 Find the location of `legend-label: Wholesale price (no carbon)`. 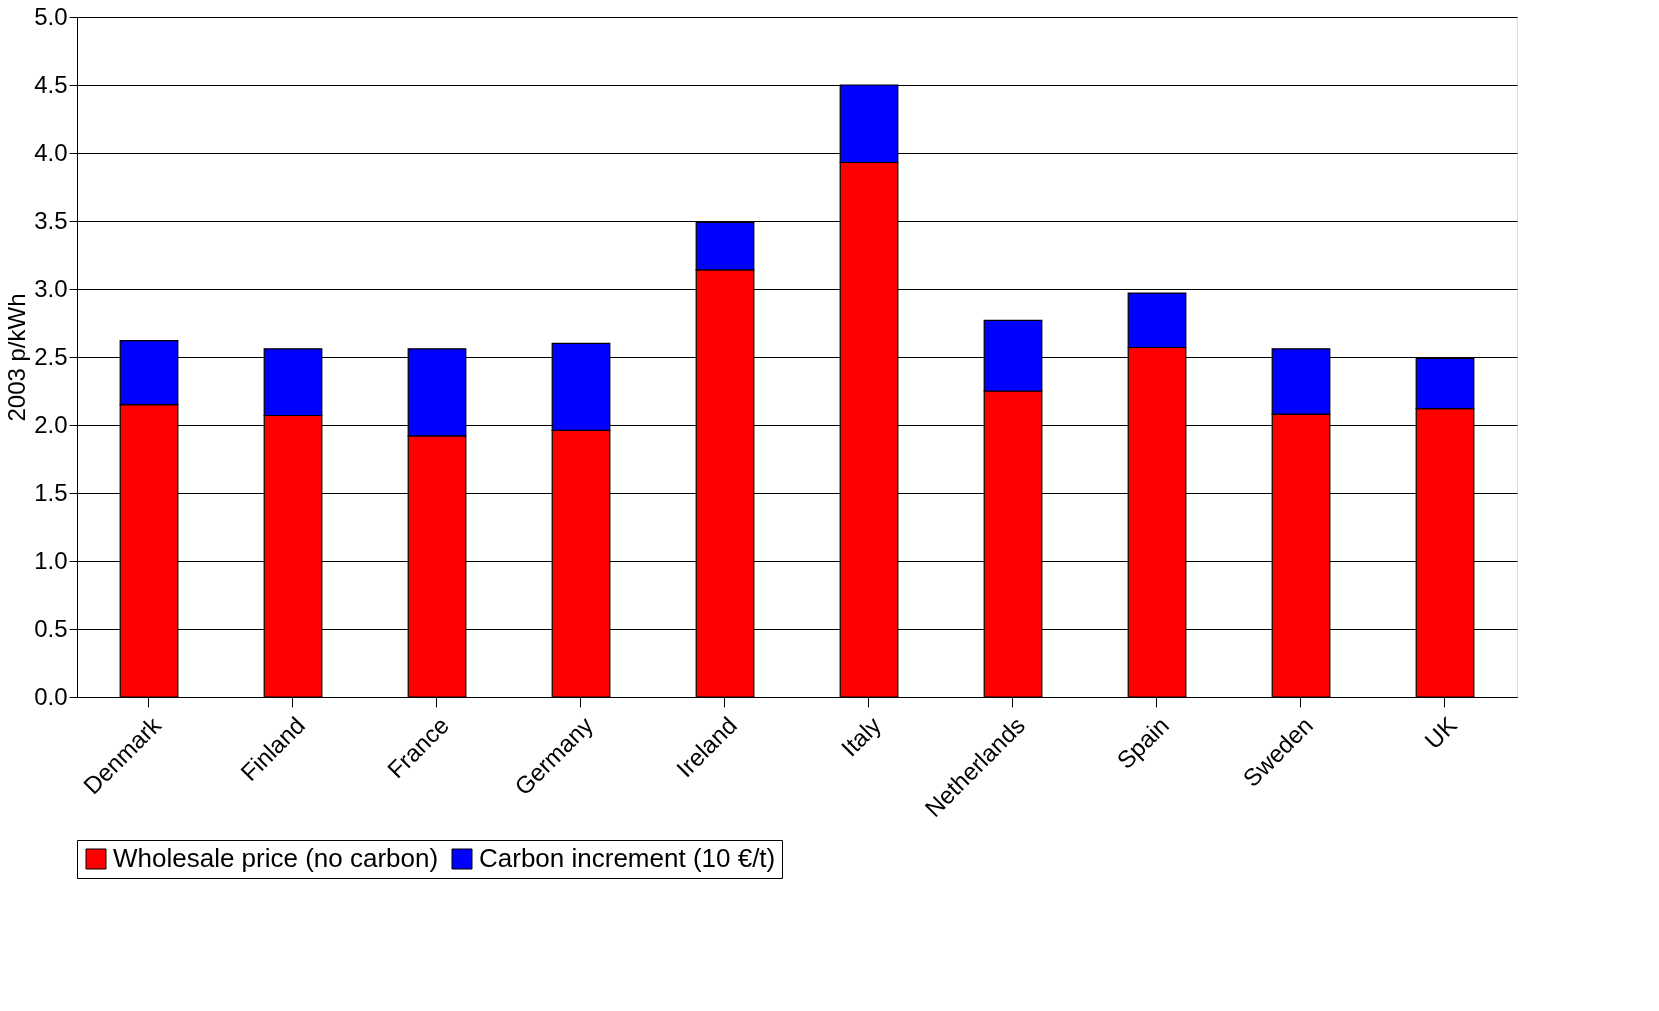

legend-label: Wholesale price (no carbon) is located at coordinates (276, 858).